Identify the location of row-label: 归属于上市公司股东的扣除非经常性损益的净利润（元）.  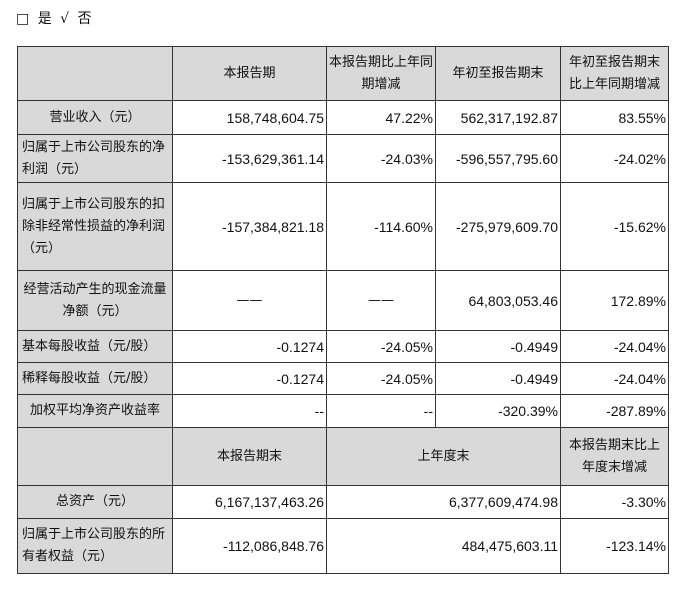
(95, 226).